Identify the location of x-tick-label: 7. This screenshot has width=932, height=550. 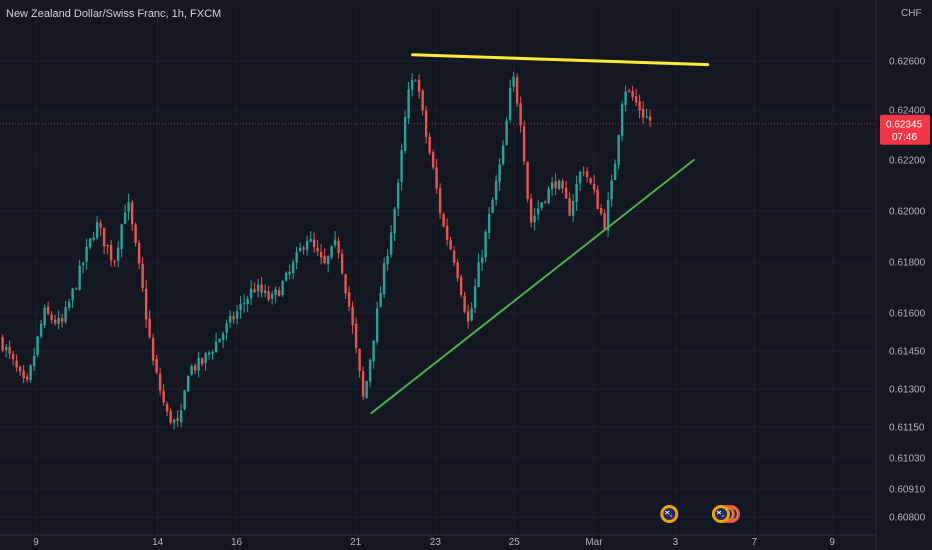
(754, 542).